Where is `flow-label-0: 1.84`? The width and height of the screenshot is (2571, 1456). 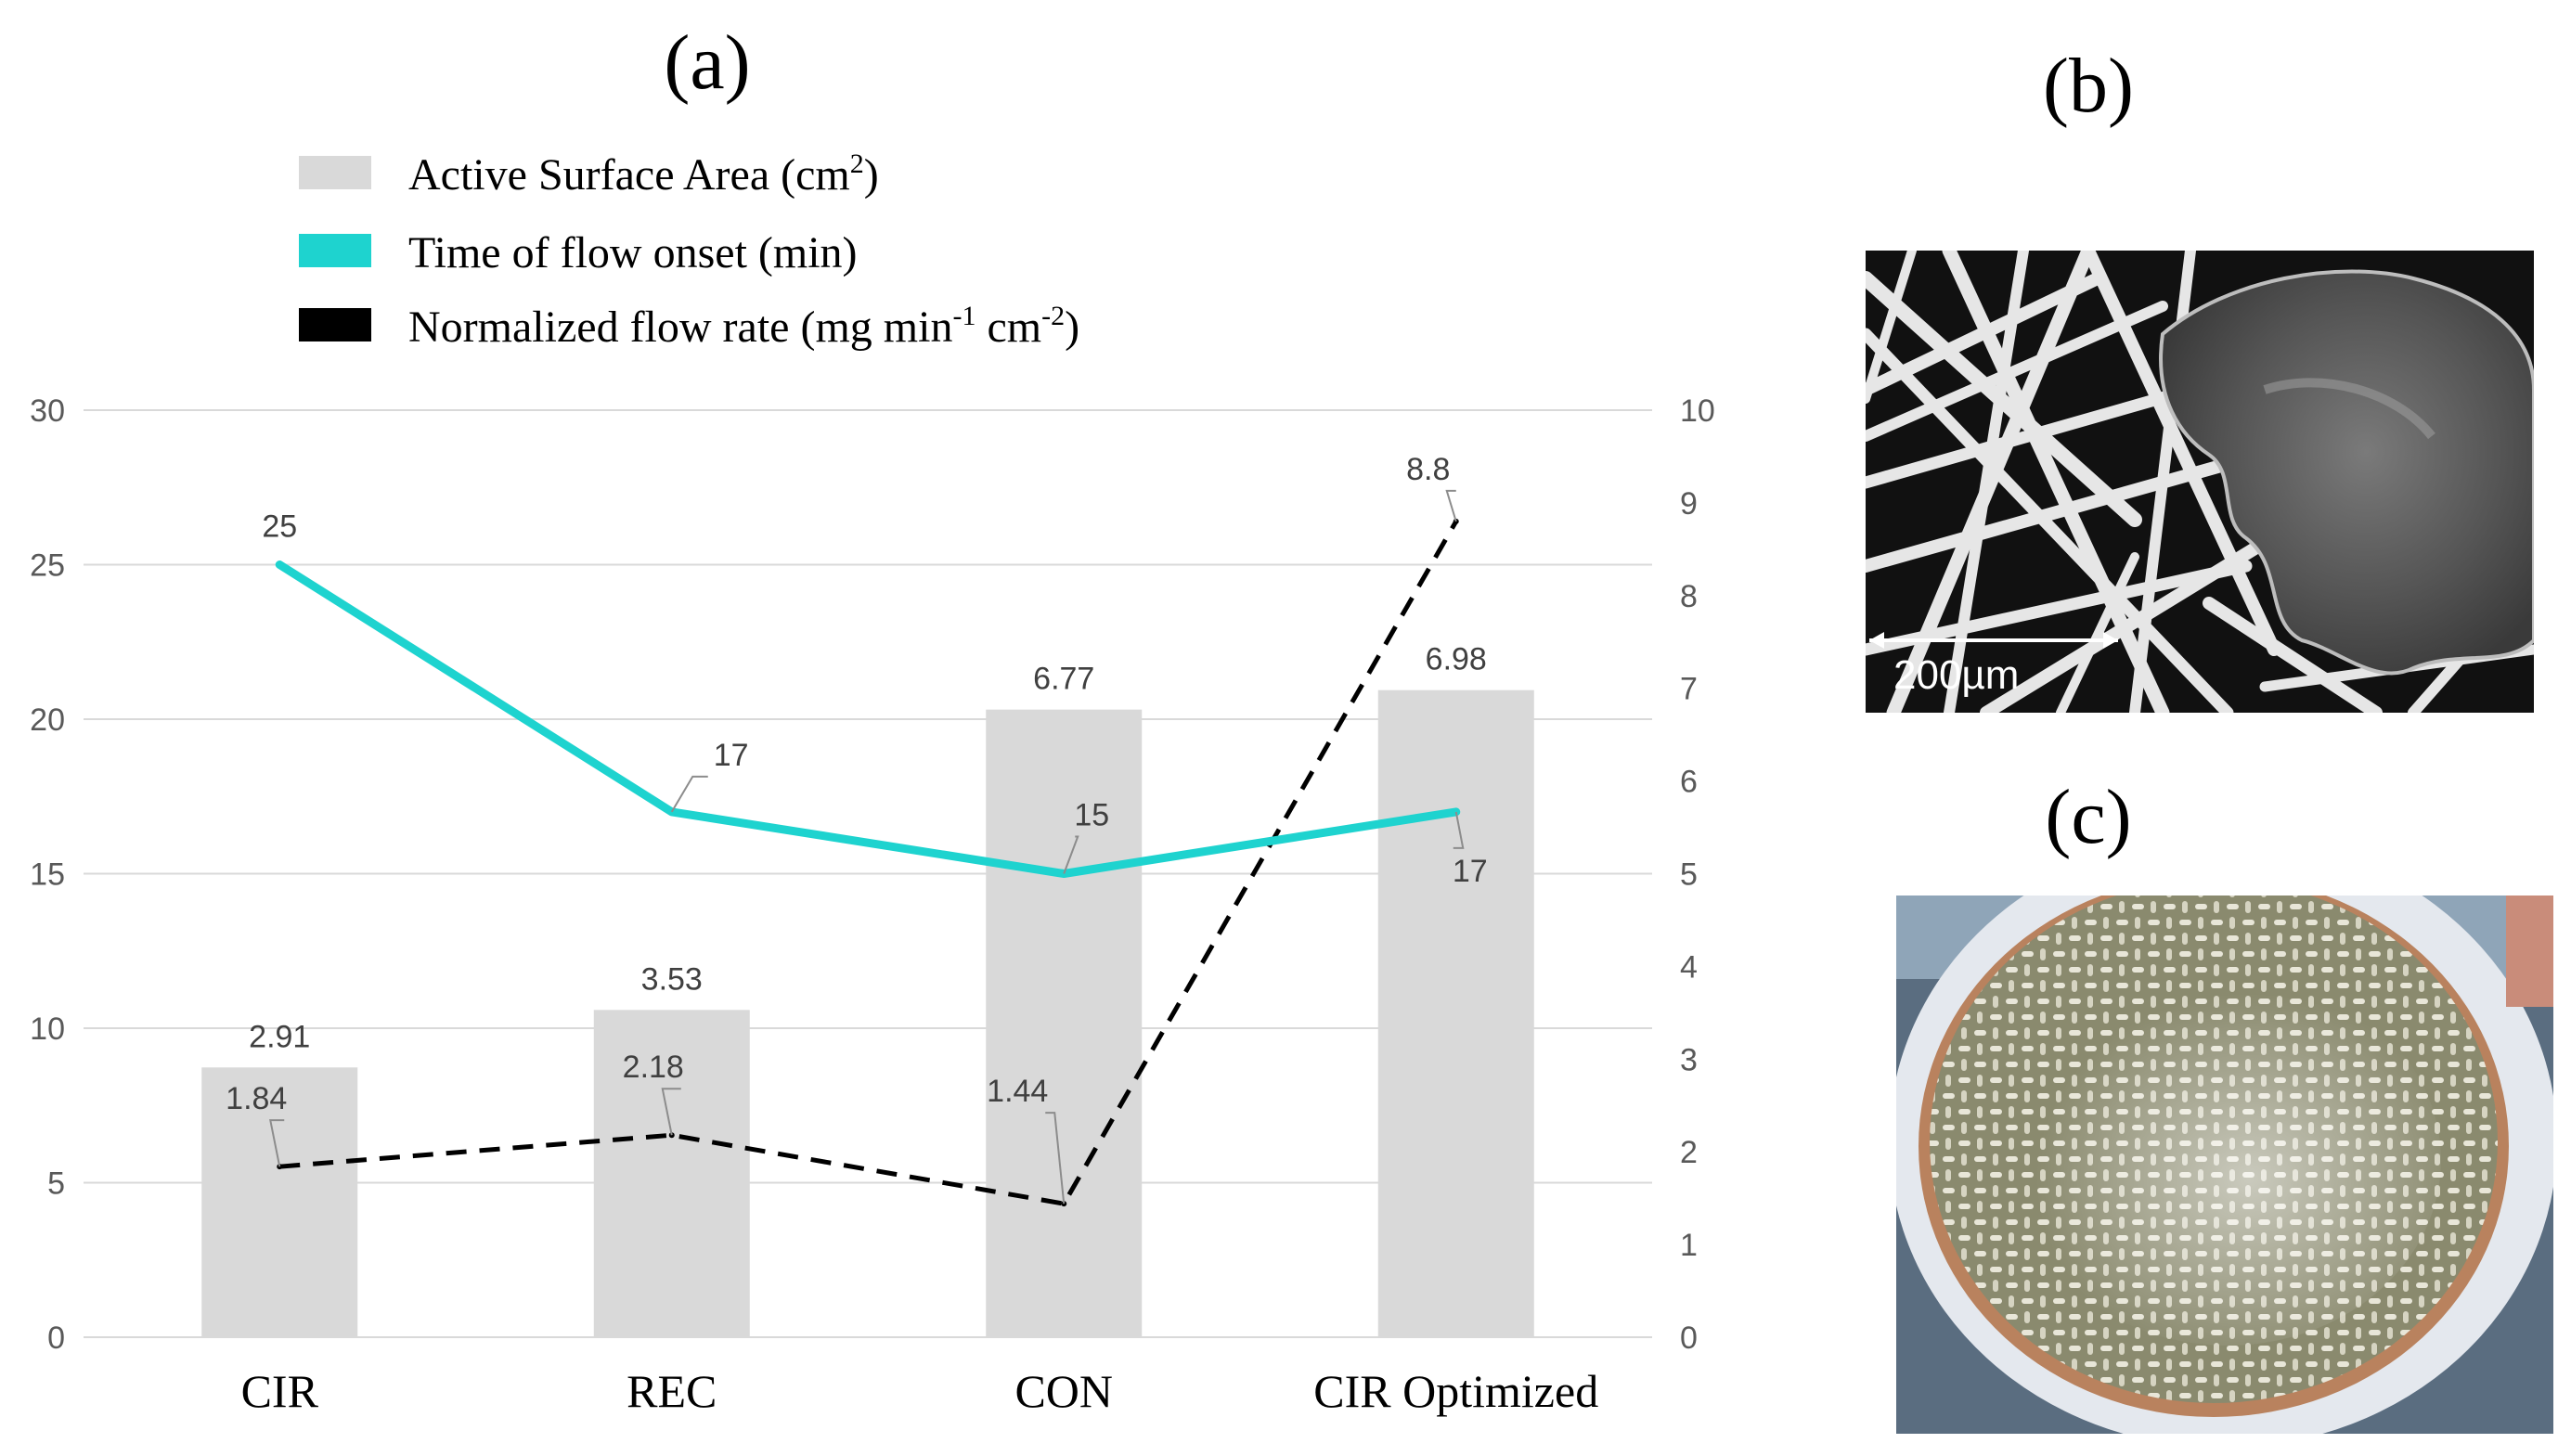
flow-label-0: 1.84 is located at coordinates (256, 1098).